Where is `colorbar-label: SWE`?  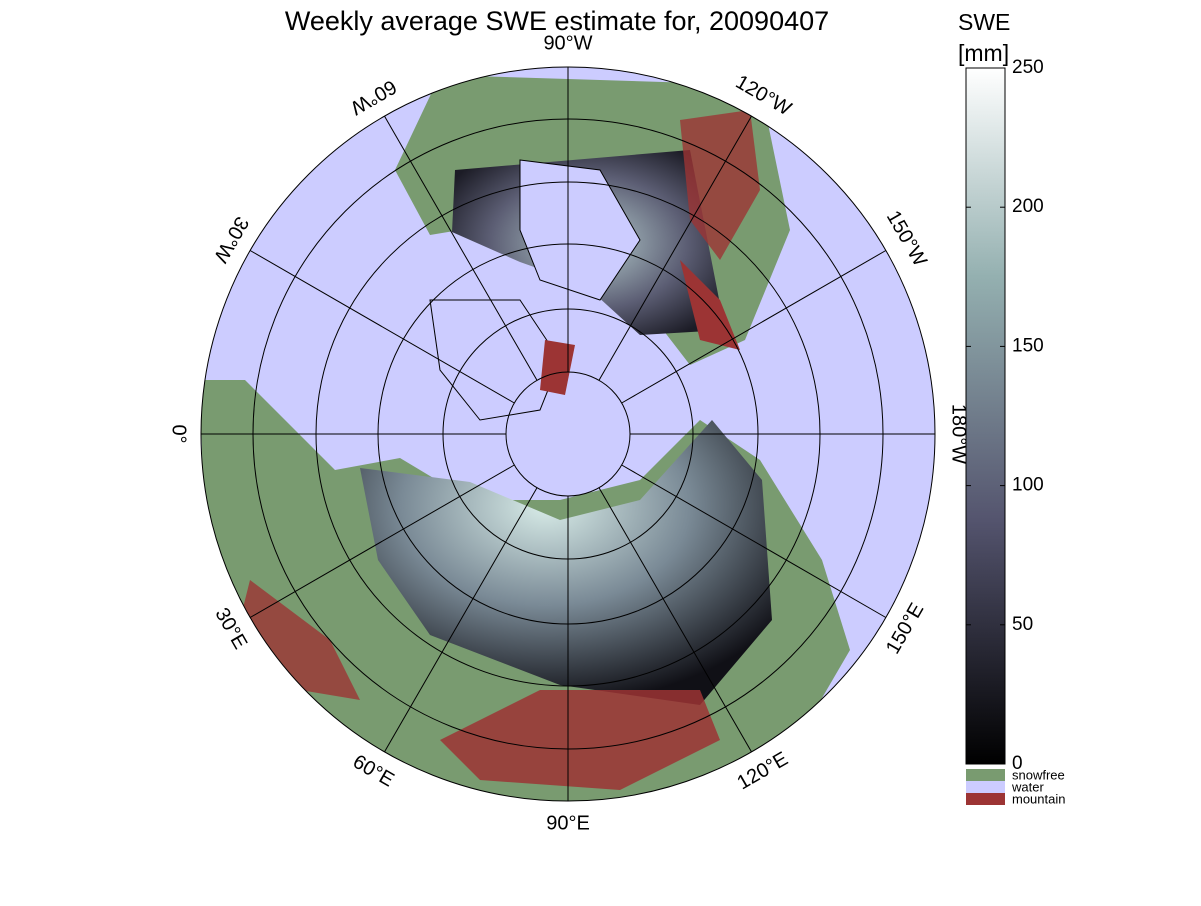 colorbar-label: SWE is located at coordinates (984, 22).